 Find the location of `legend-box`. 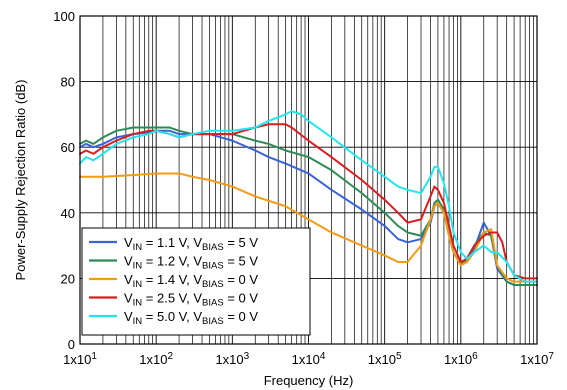

legend-box is located at coordinates (196, 281).